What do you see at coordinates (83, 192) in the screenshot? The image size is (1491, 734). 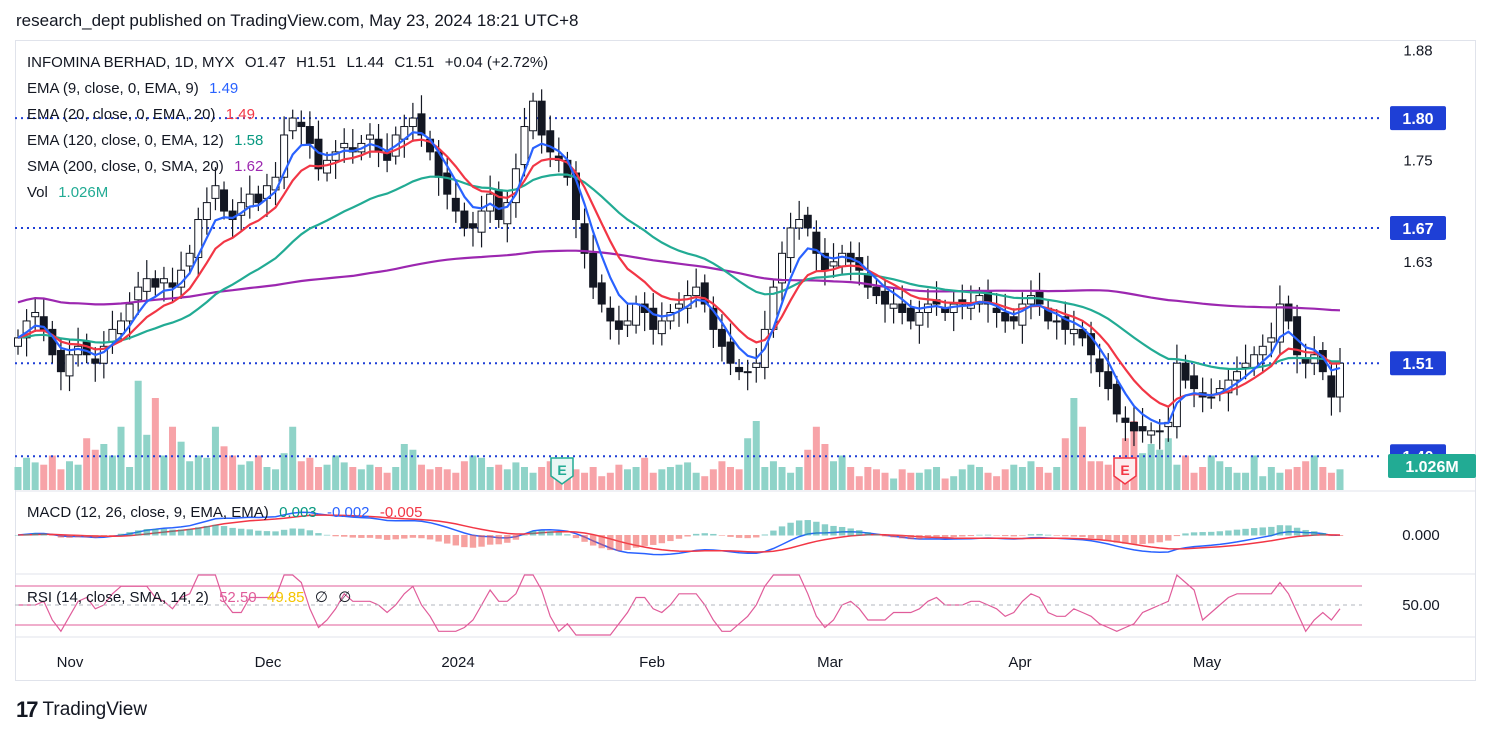 I see `legend-vol-value: 1.026M` at bounding box center [83, 192].